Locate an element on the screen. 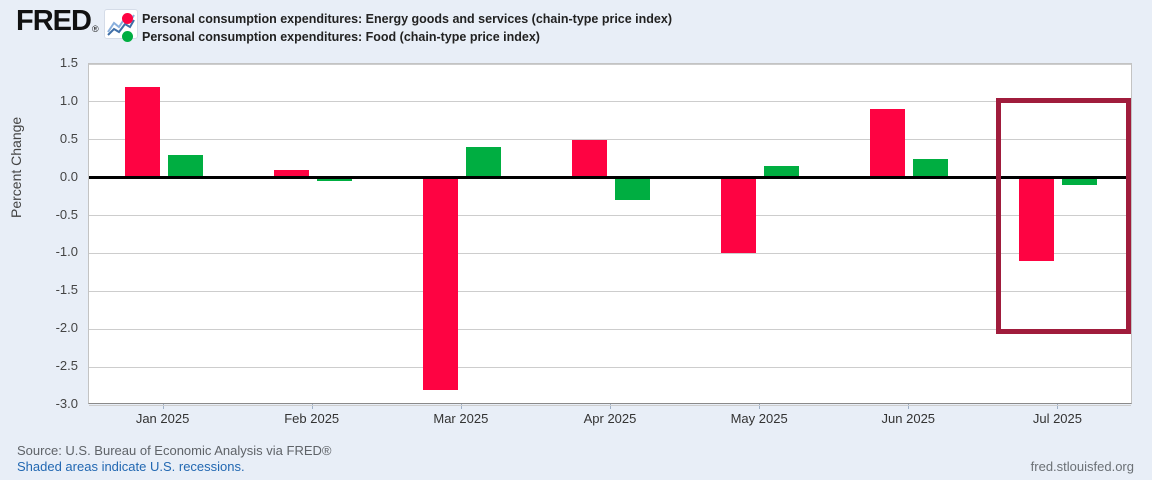 Image resolution: width=1152 pixels, height=480 pixels. x-tick-label: Jan 2025 is located at coordinates (162, 418).